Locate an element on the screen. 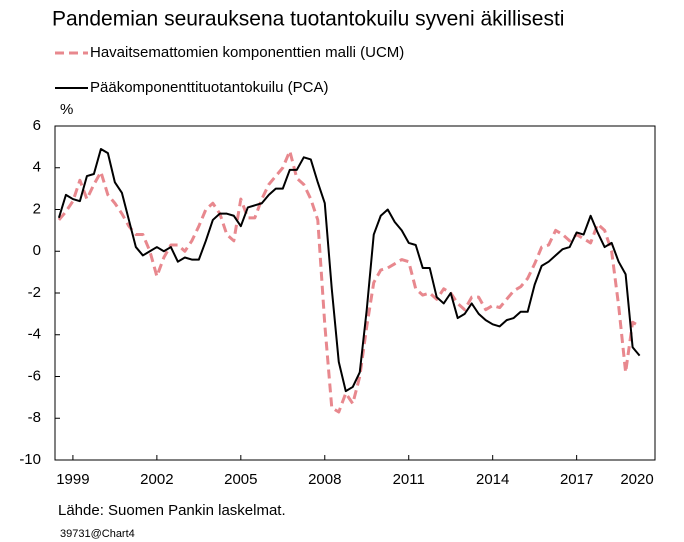 The image size is (684, 542). x-tick-label: 1999 is located at coordinates (72, 479).